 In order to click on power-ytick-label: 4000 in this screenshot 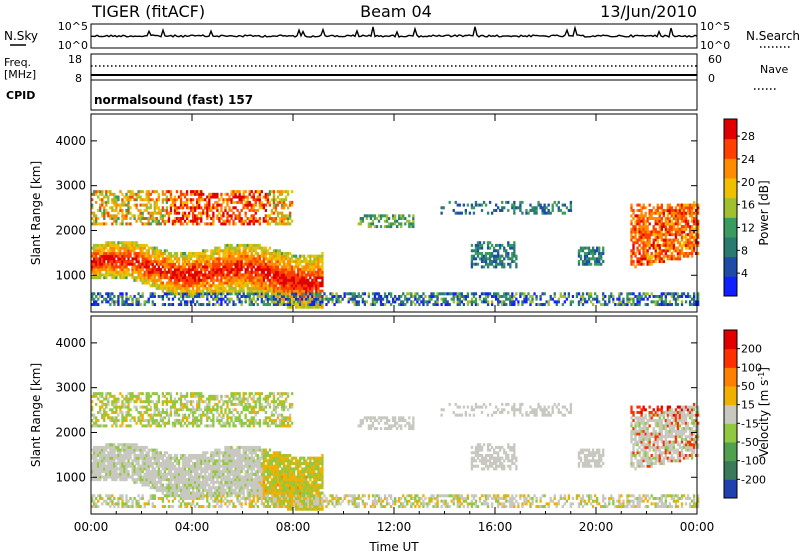, I will do `click(70, 141)`.